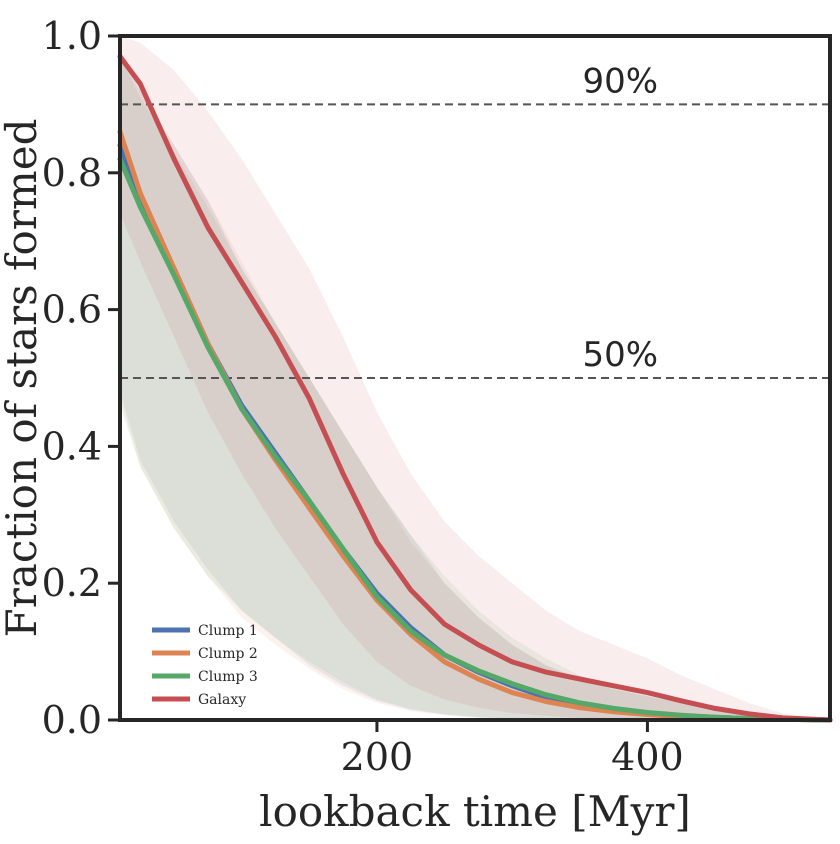 Image resolution: width=840 pixels, height=844 pixels. I want to click on clump-3-legend-label: Clump 3, so click(228, 677).